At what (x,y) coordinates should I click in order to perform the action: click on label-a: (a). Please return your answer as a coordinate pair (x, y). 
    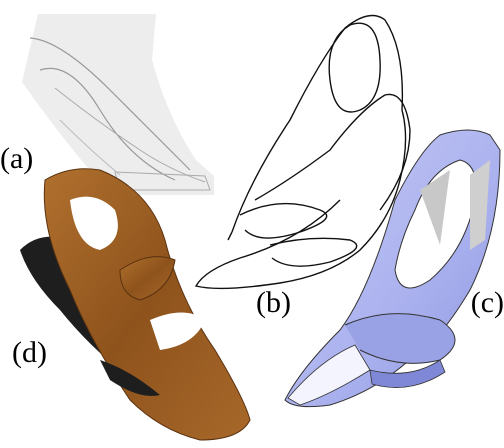
    Looking at the image, I should click on (16, 158).